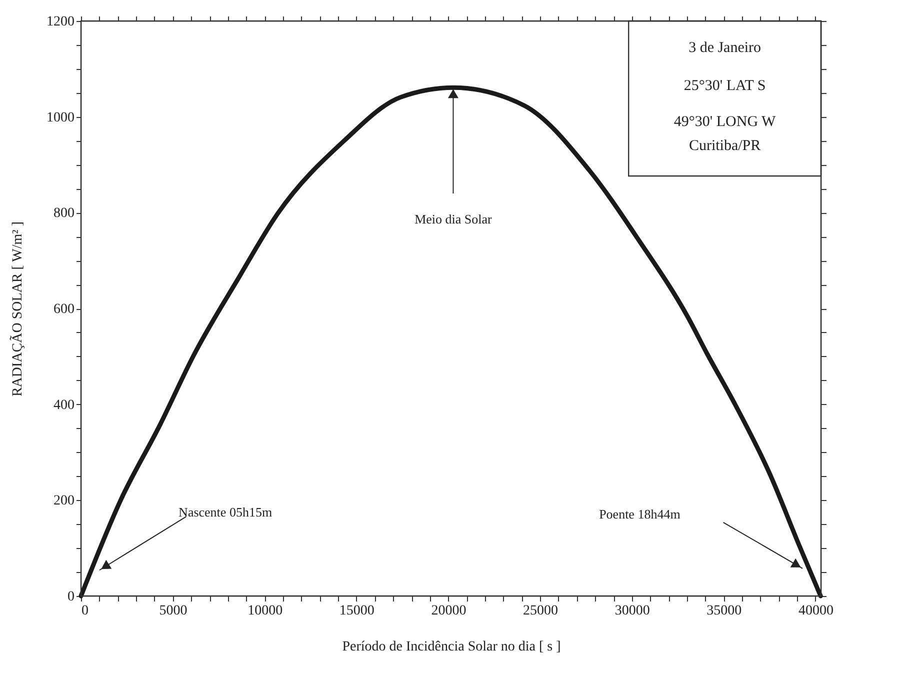  Describe the element at coordinates (64, 309) in the screenshot. I see `y-tick-label: 600` at that location.